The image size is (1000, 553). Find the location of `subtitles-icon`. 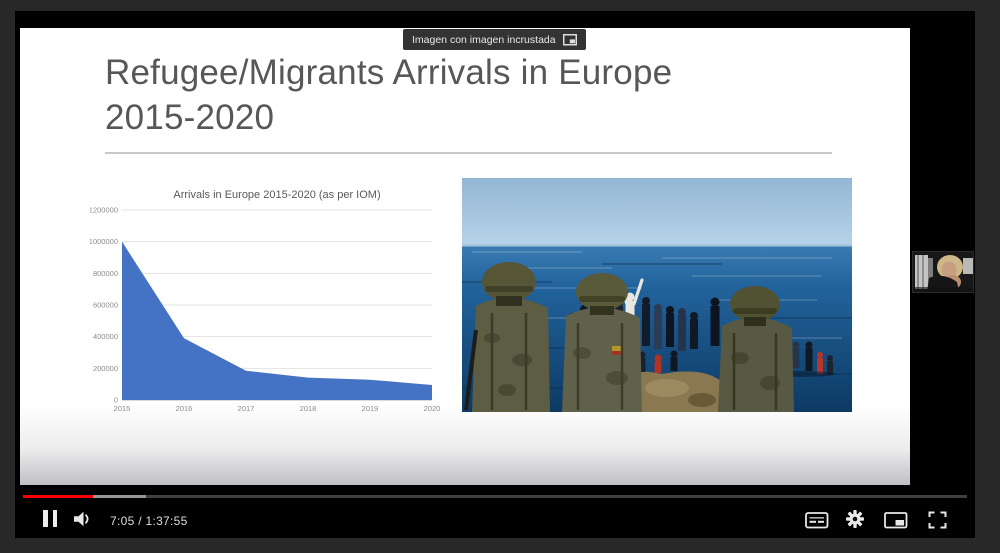

subtitles-icon is located at coordinates (817, 520).